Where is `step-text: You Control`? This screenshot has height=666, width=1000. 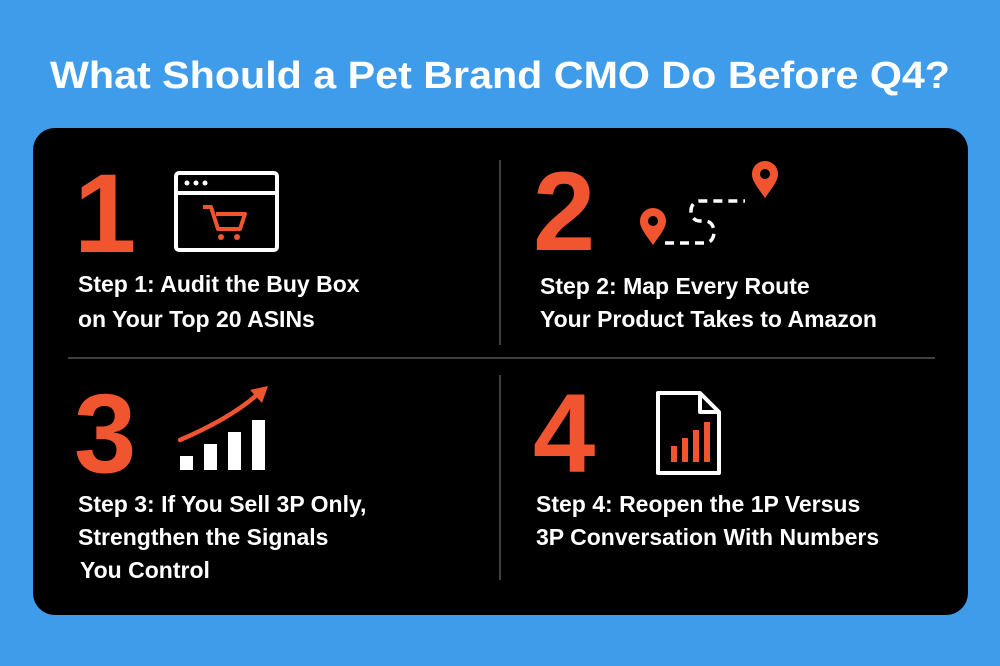
step-text: You Control is located at coordinates (145, 570).